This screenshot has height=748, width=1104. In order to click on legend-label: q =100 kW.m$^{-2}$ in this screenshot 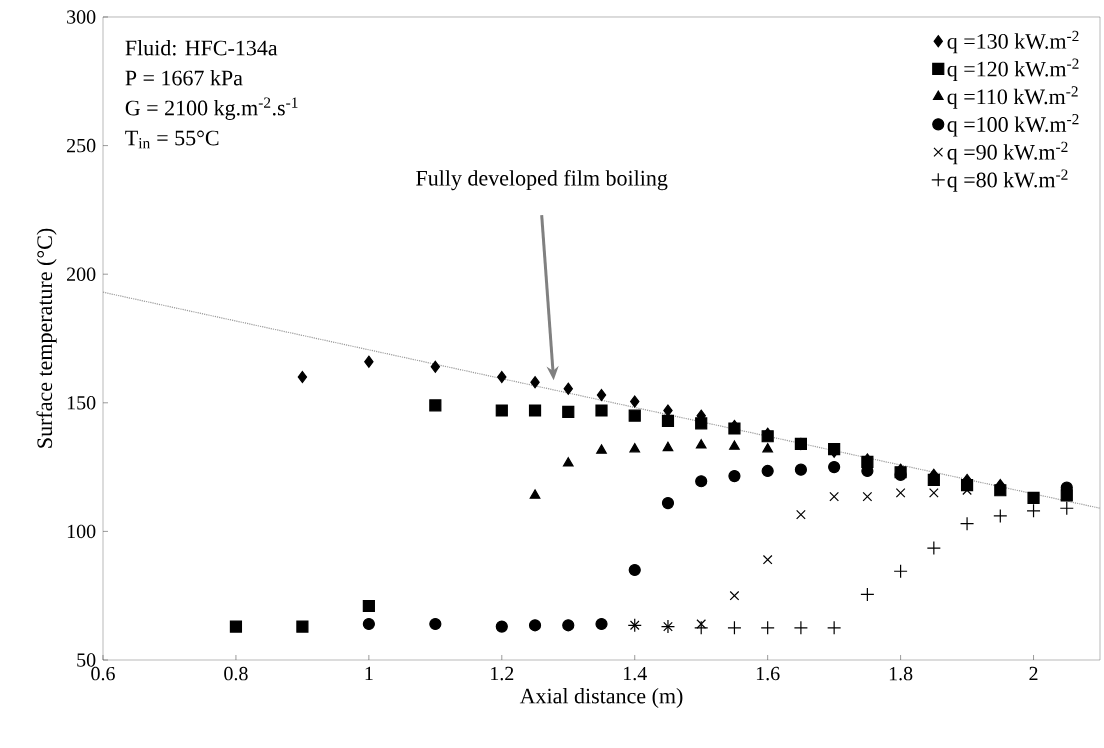, I will do `click(1013, 125)`.